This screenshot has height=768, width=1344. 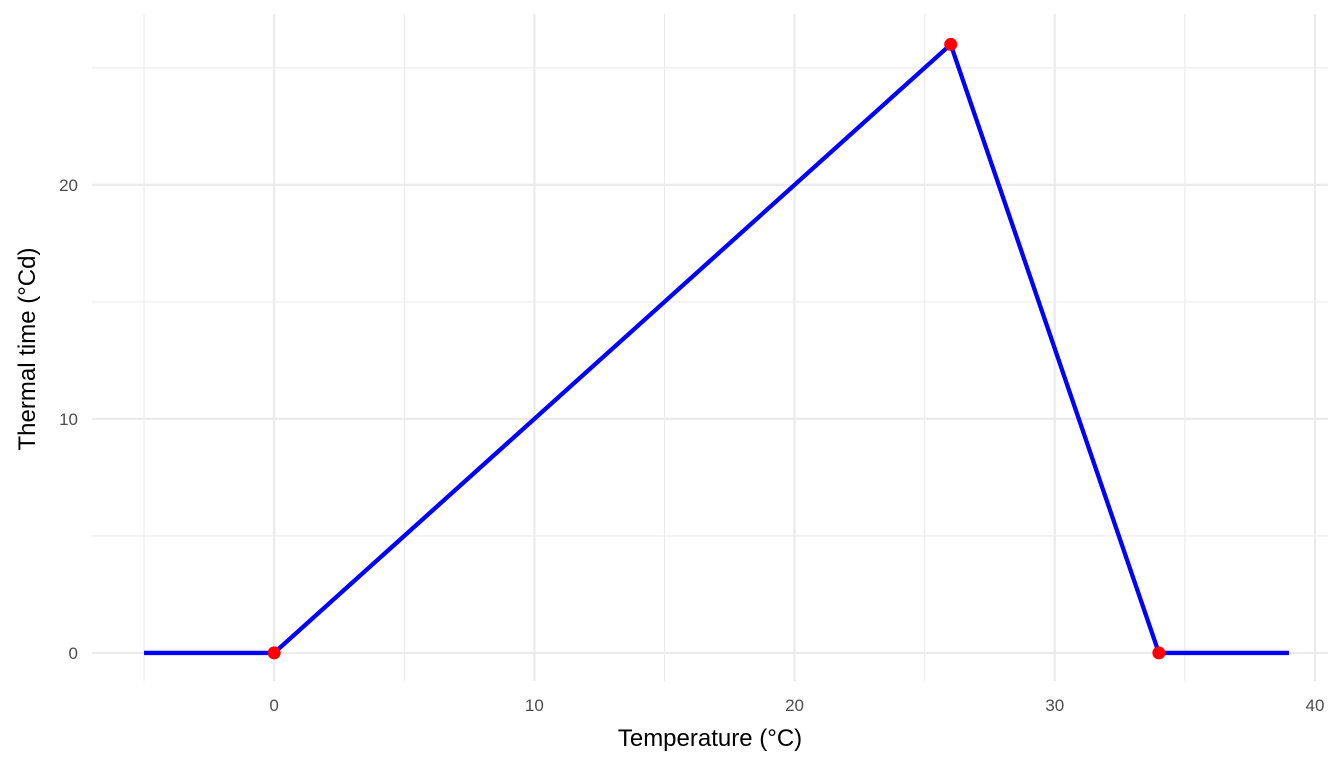 I want to click on x-tick-label: 20, so click(x=794, y=705).